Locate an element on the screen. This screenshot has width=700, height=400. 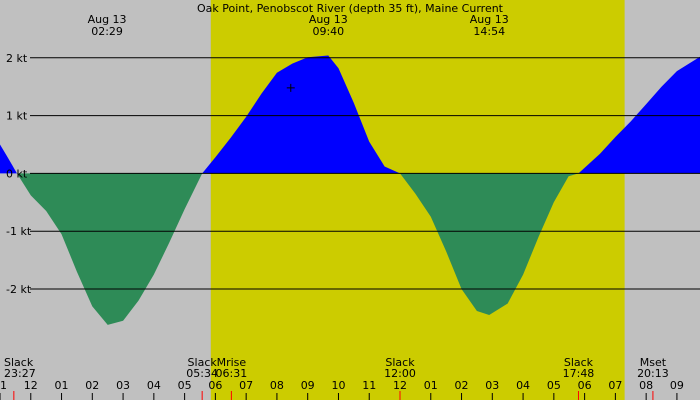
peak-date-0: Aug 13 is located at coordinates (107, 19).